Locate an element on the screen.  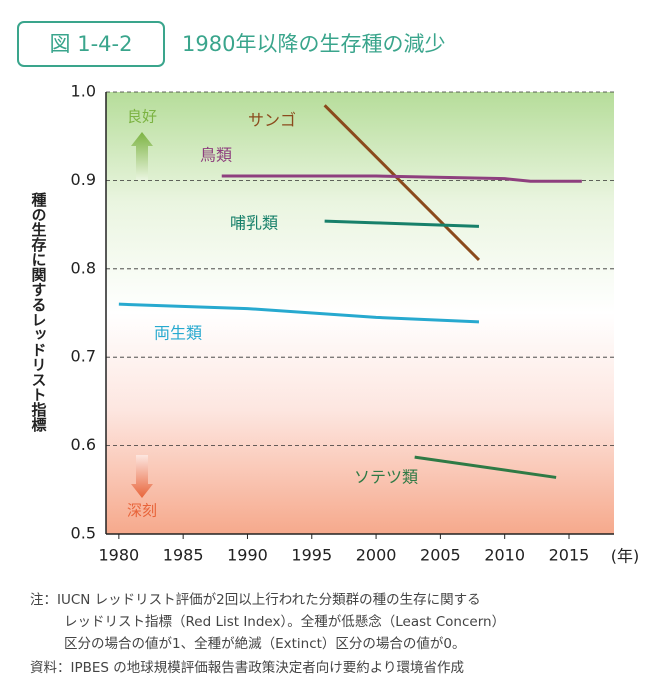
y-axis-label: 種の生存に関するレッドリスト指標 is located at coordinates (39, 312).